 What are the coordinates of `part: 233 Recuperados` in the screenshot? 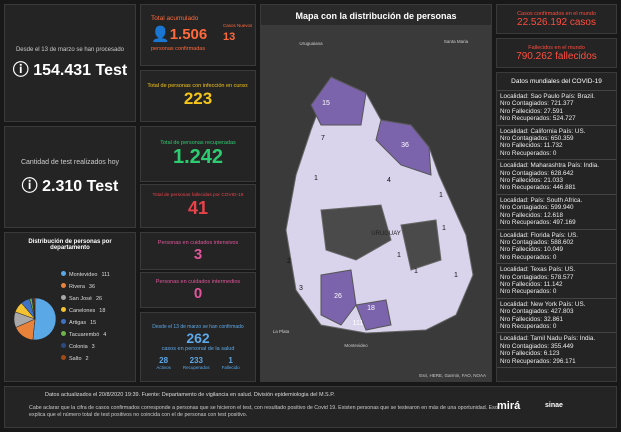 It's located at (196, 363).